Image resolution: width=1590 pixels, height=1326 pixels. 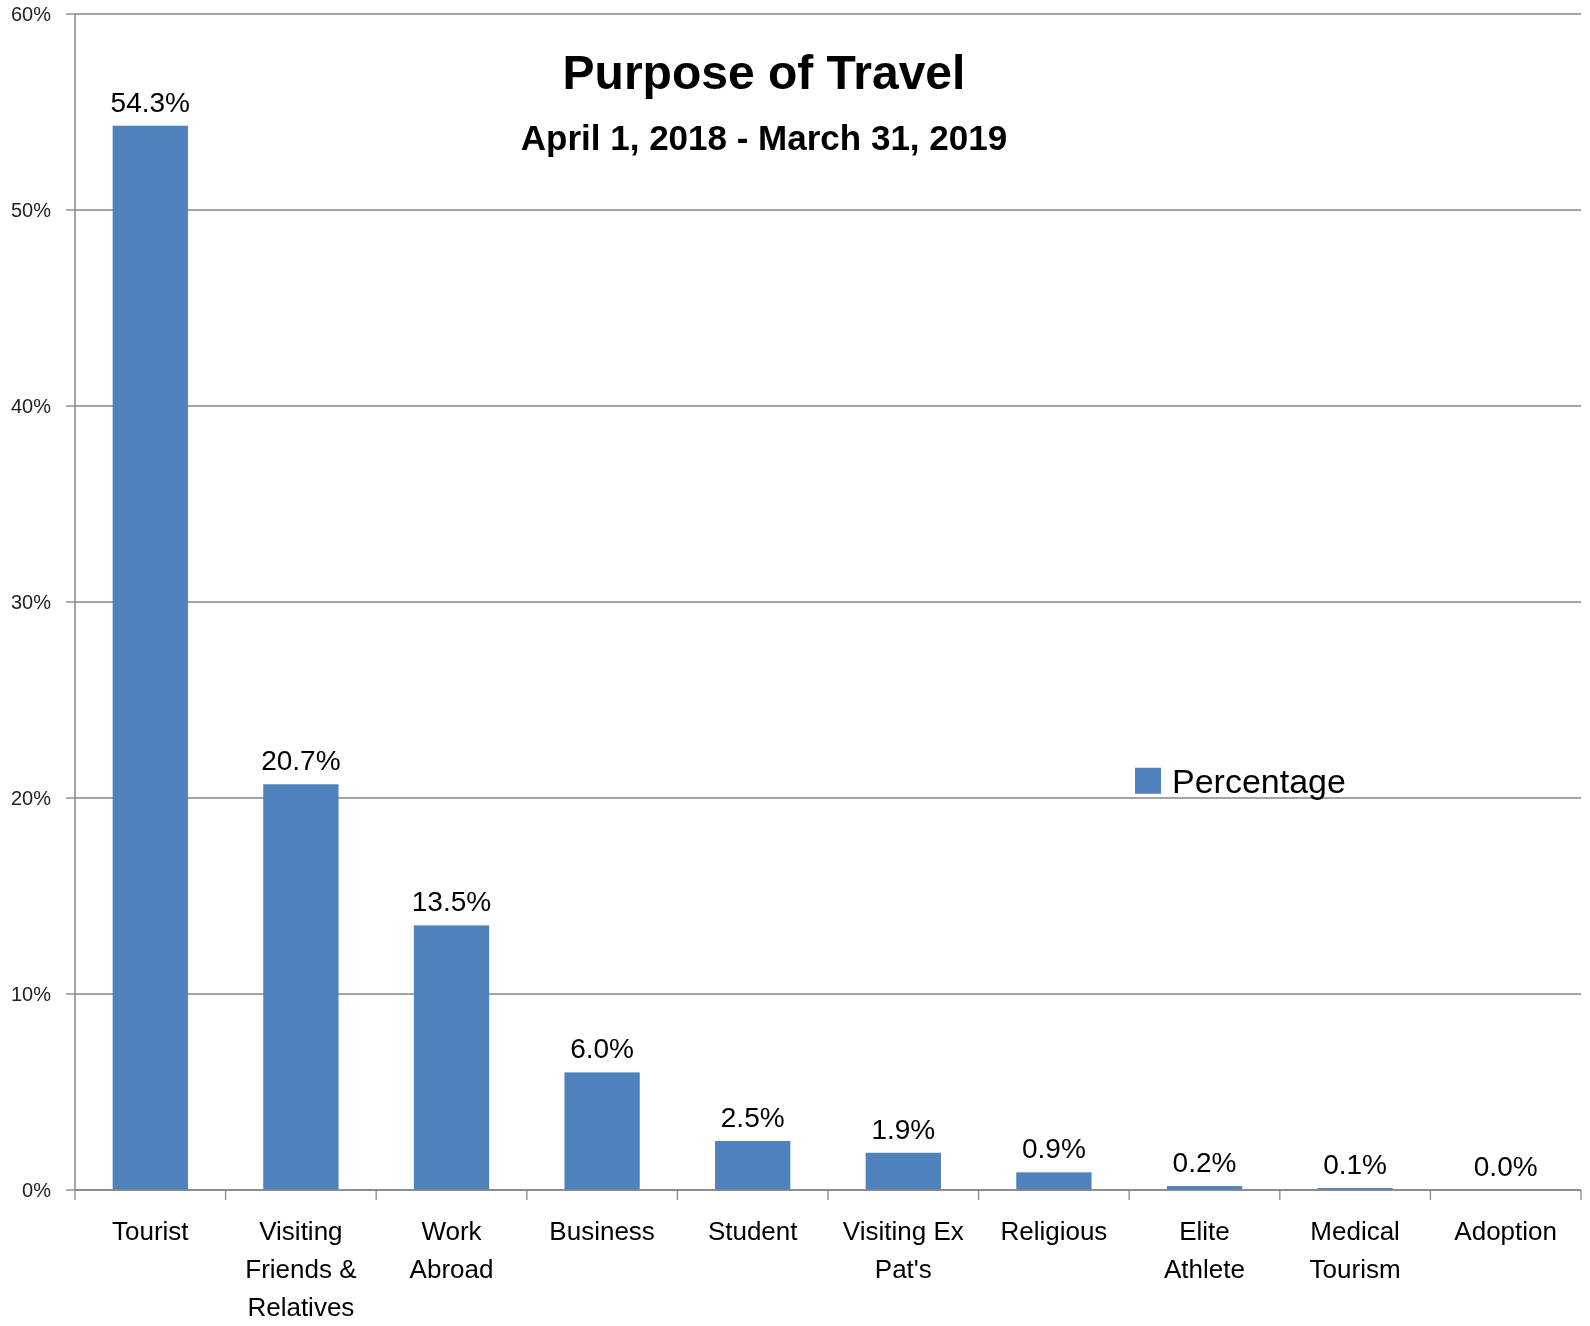 I want to click on data-label: 54.3%, so click(x=150, y=102).